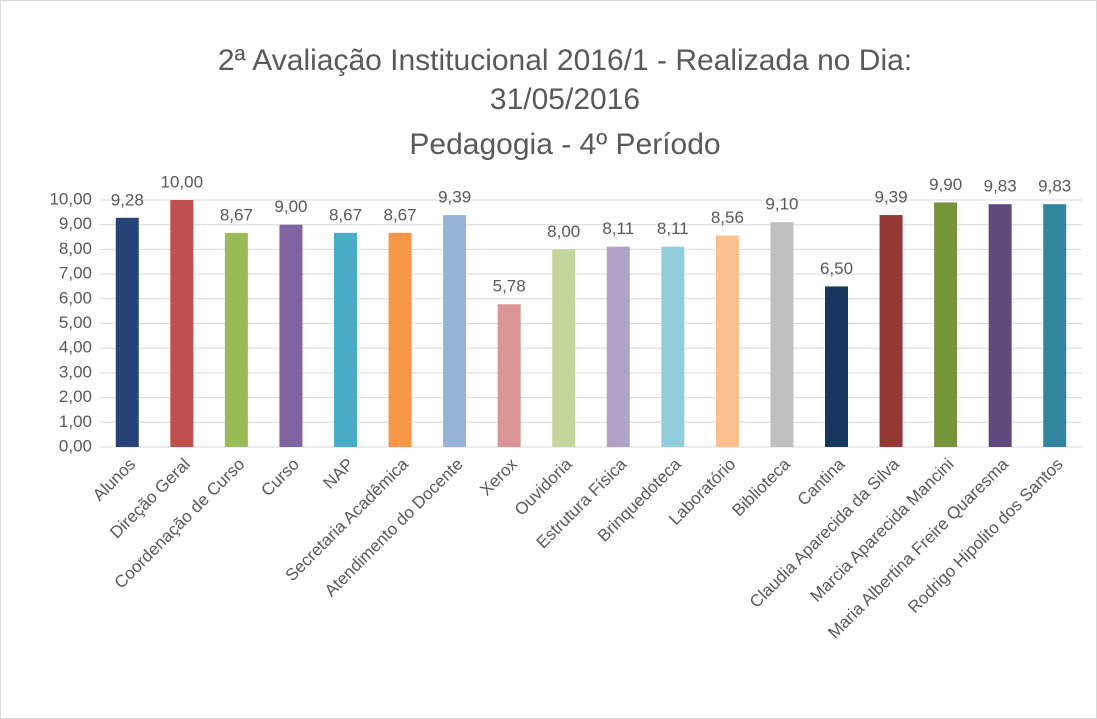 The width and height of the screenshot is (1097, 719). I want to click on data-label: 9,00, so click(290, 206).